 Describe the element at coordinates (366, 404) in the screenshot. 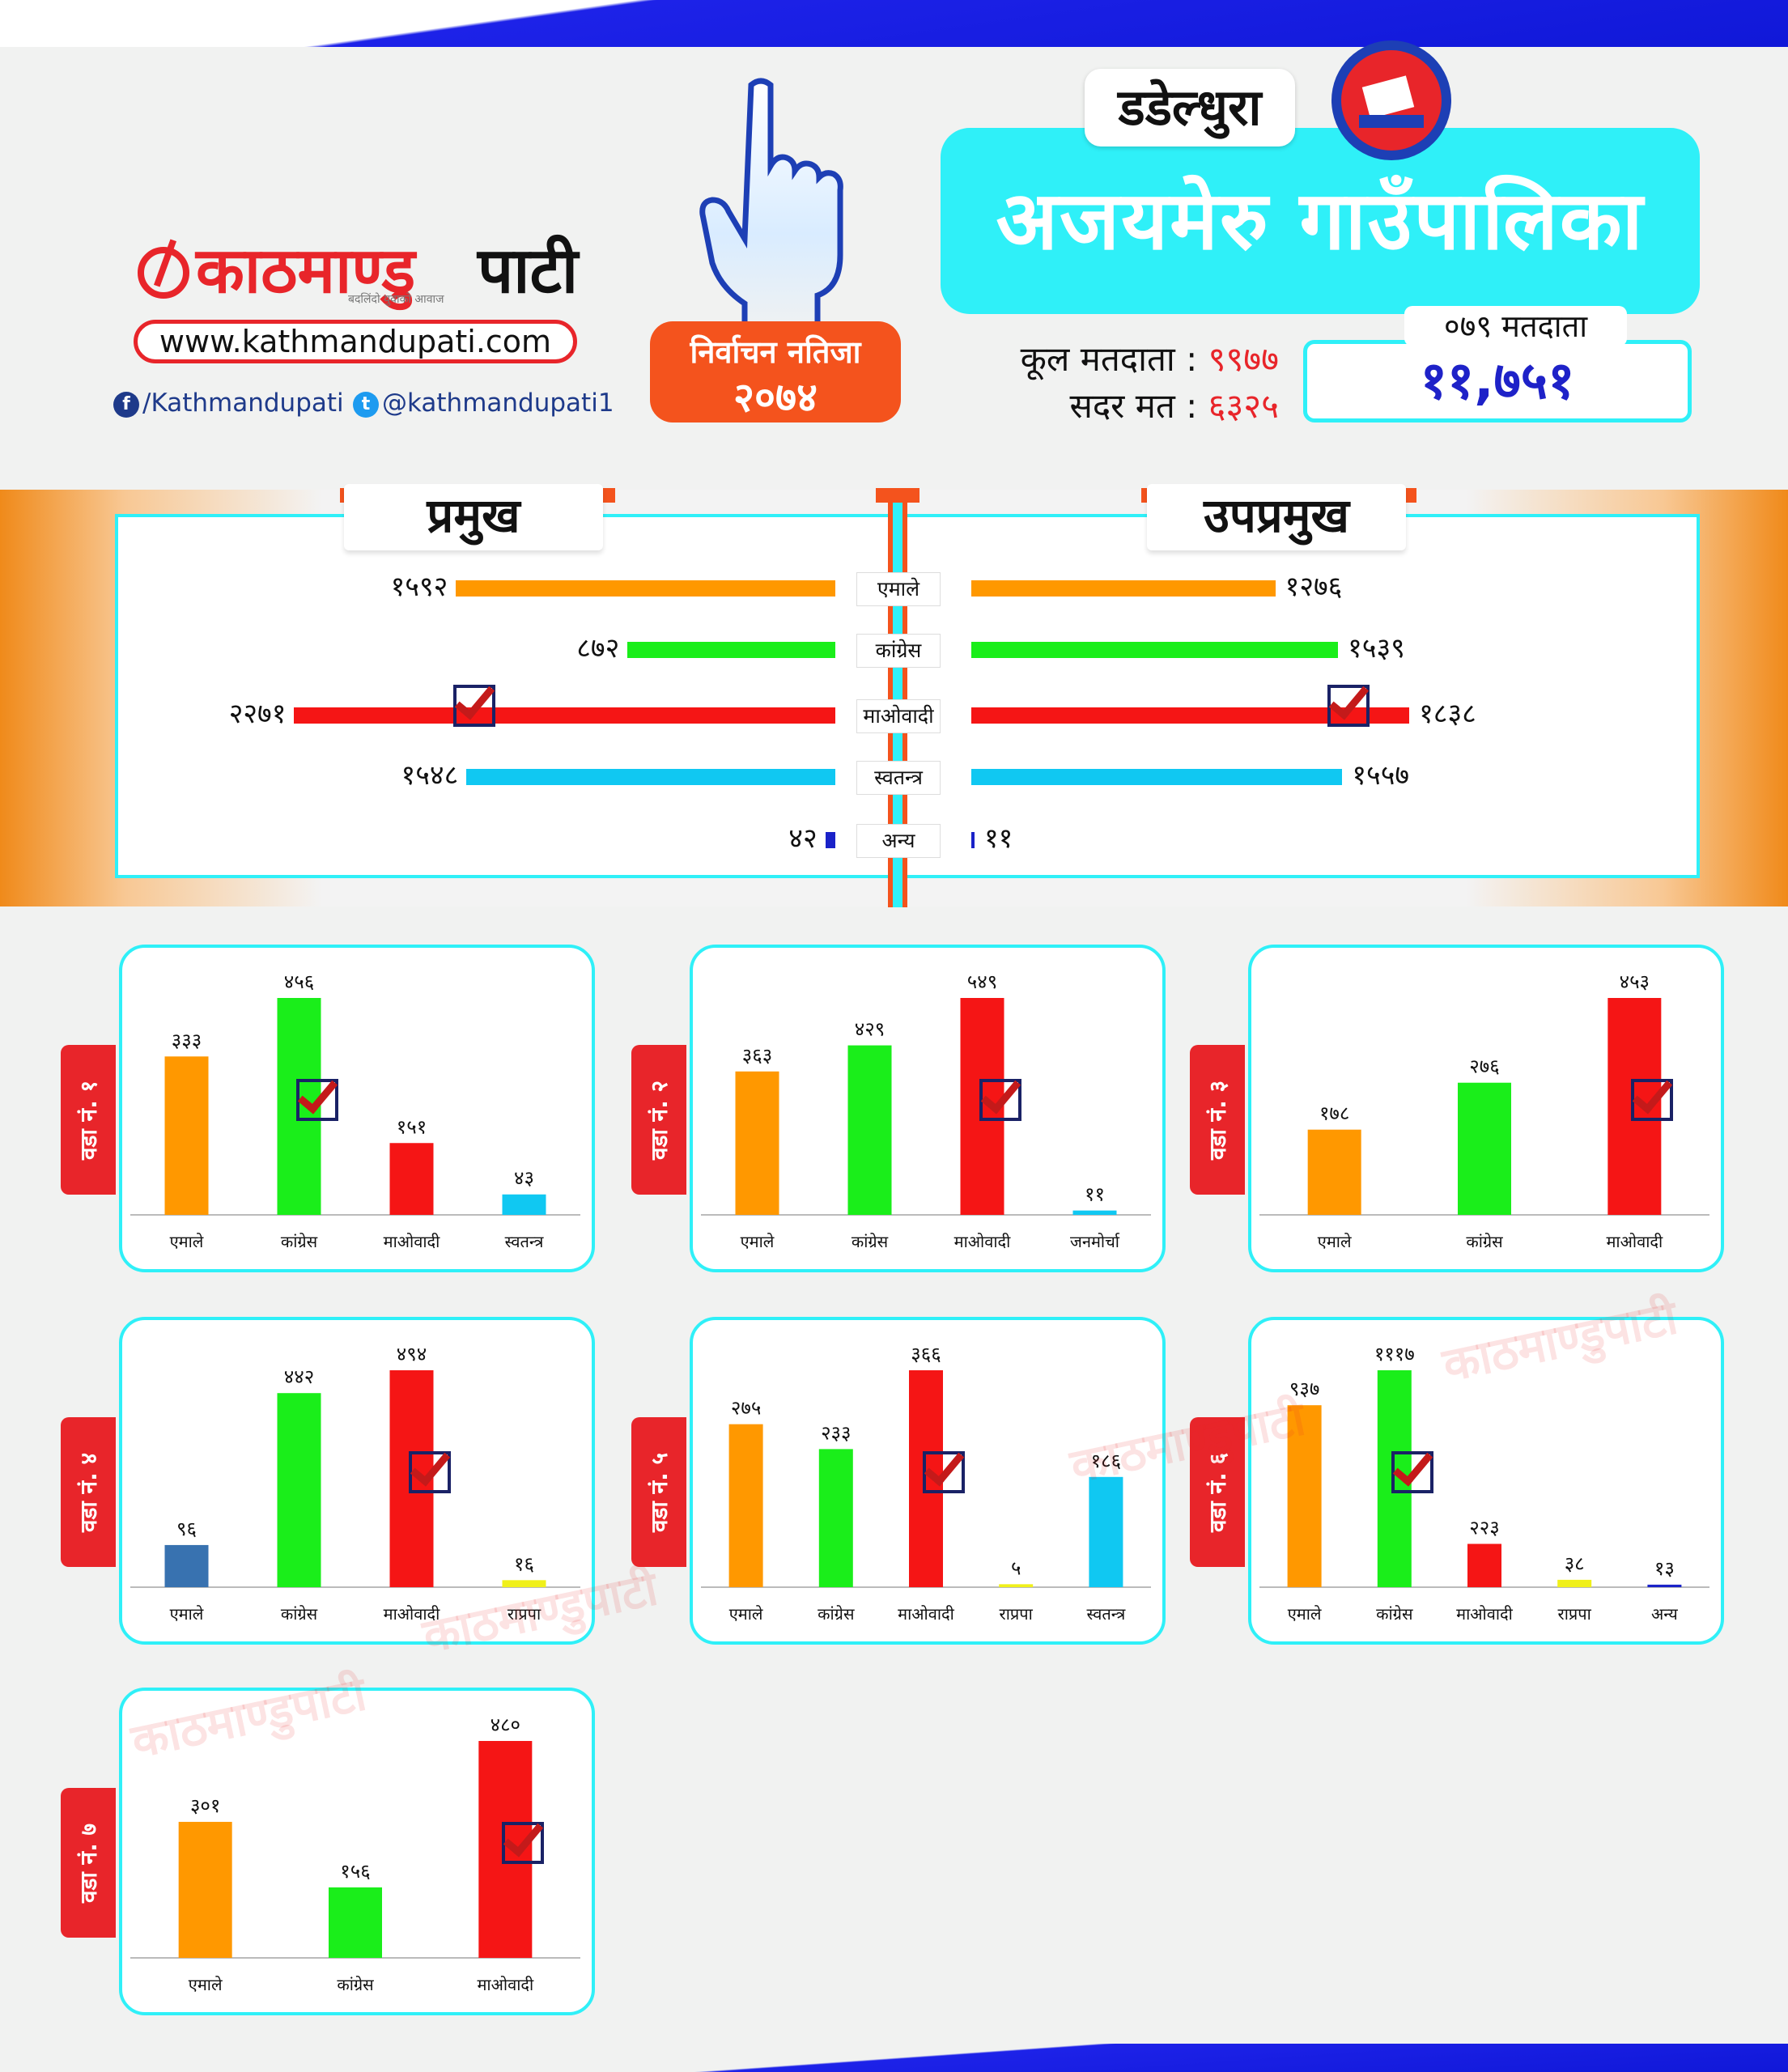

I see `twitter-icon: t` at that location.